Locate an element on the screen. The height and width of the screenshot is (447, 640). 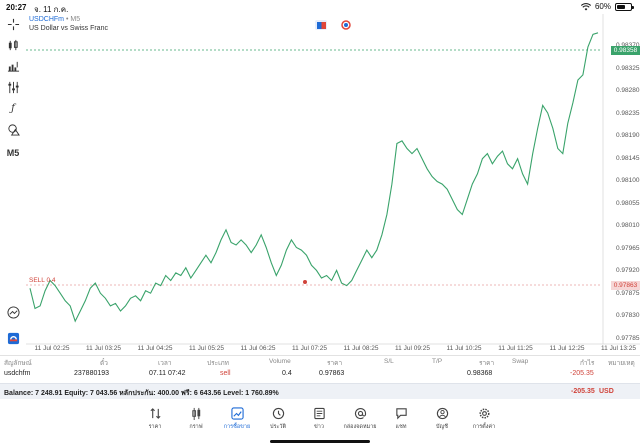
history-clock-icon is located at coordinates (278, 413).